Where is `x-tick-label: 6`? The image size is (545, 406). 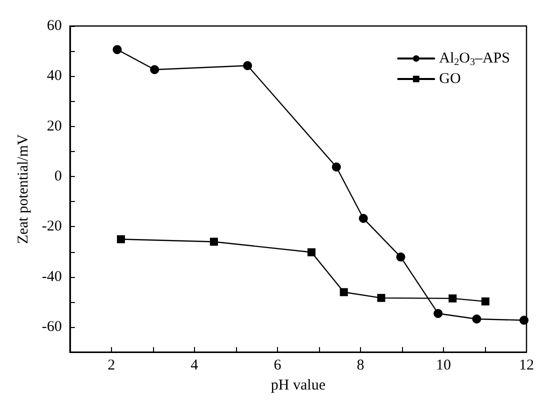
x-tick-label: 6 is located at coordinates (278, 366).